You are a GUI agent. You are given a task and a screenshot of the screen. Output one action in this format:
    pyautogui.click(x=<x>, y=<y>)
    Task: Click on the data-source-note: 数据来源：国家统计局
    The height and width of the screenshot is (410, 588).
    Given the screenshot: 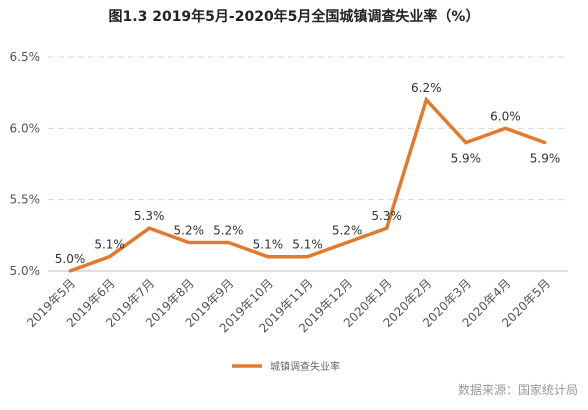 What is the action you would take?
    pyautogui.click(x=517, y=390)
    